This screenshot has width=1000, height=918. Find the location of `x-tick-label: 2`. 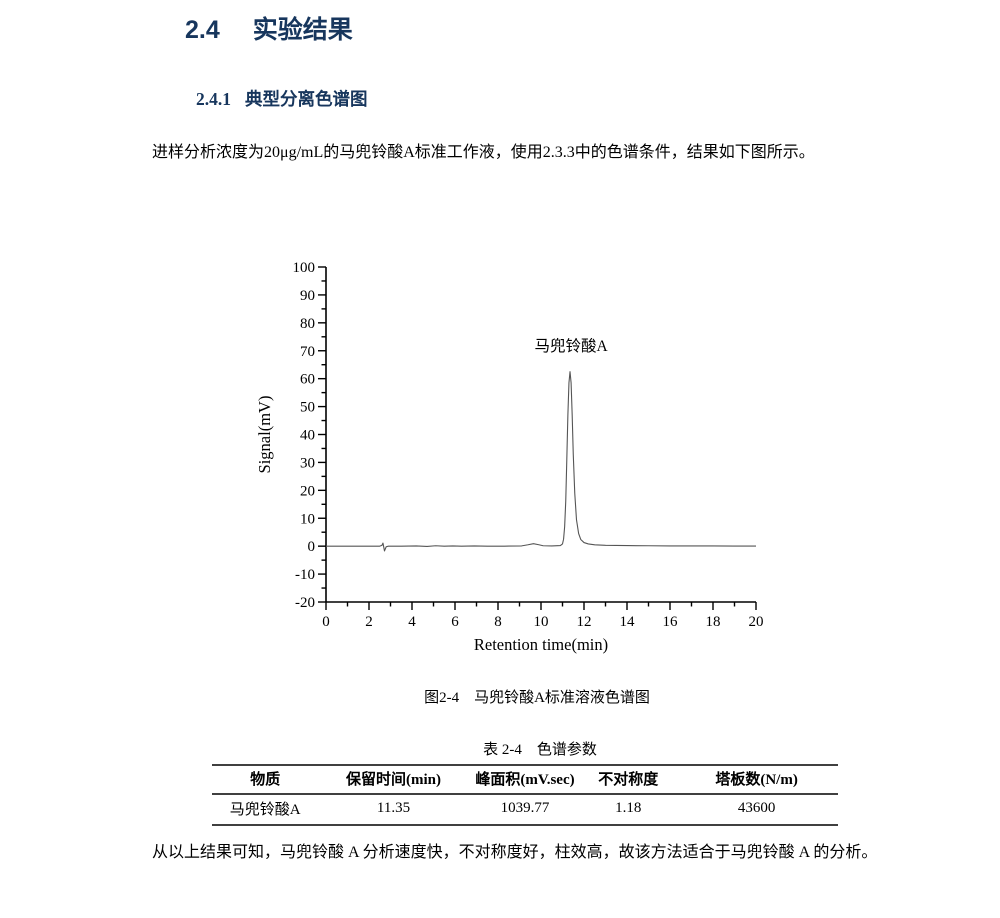

x-tick-label: 2 is located at coordinates (369, 622).